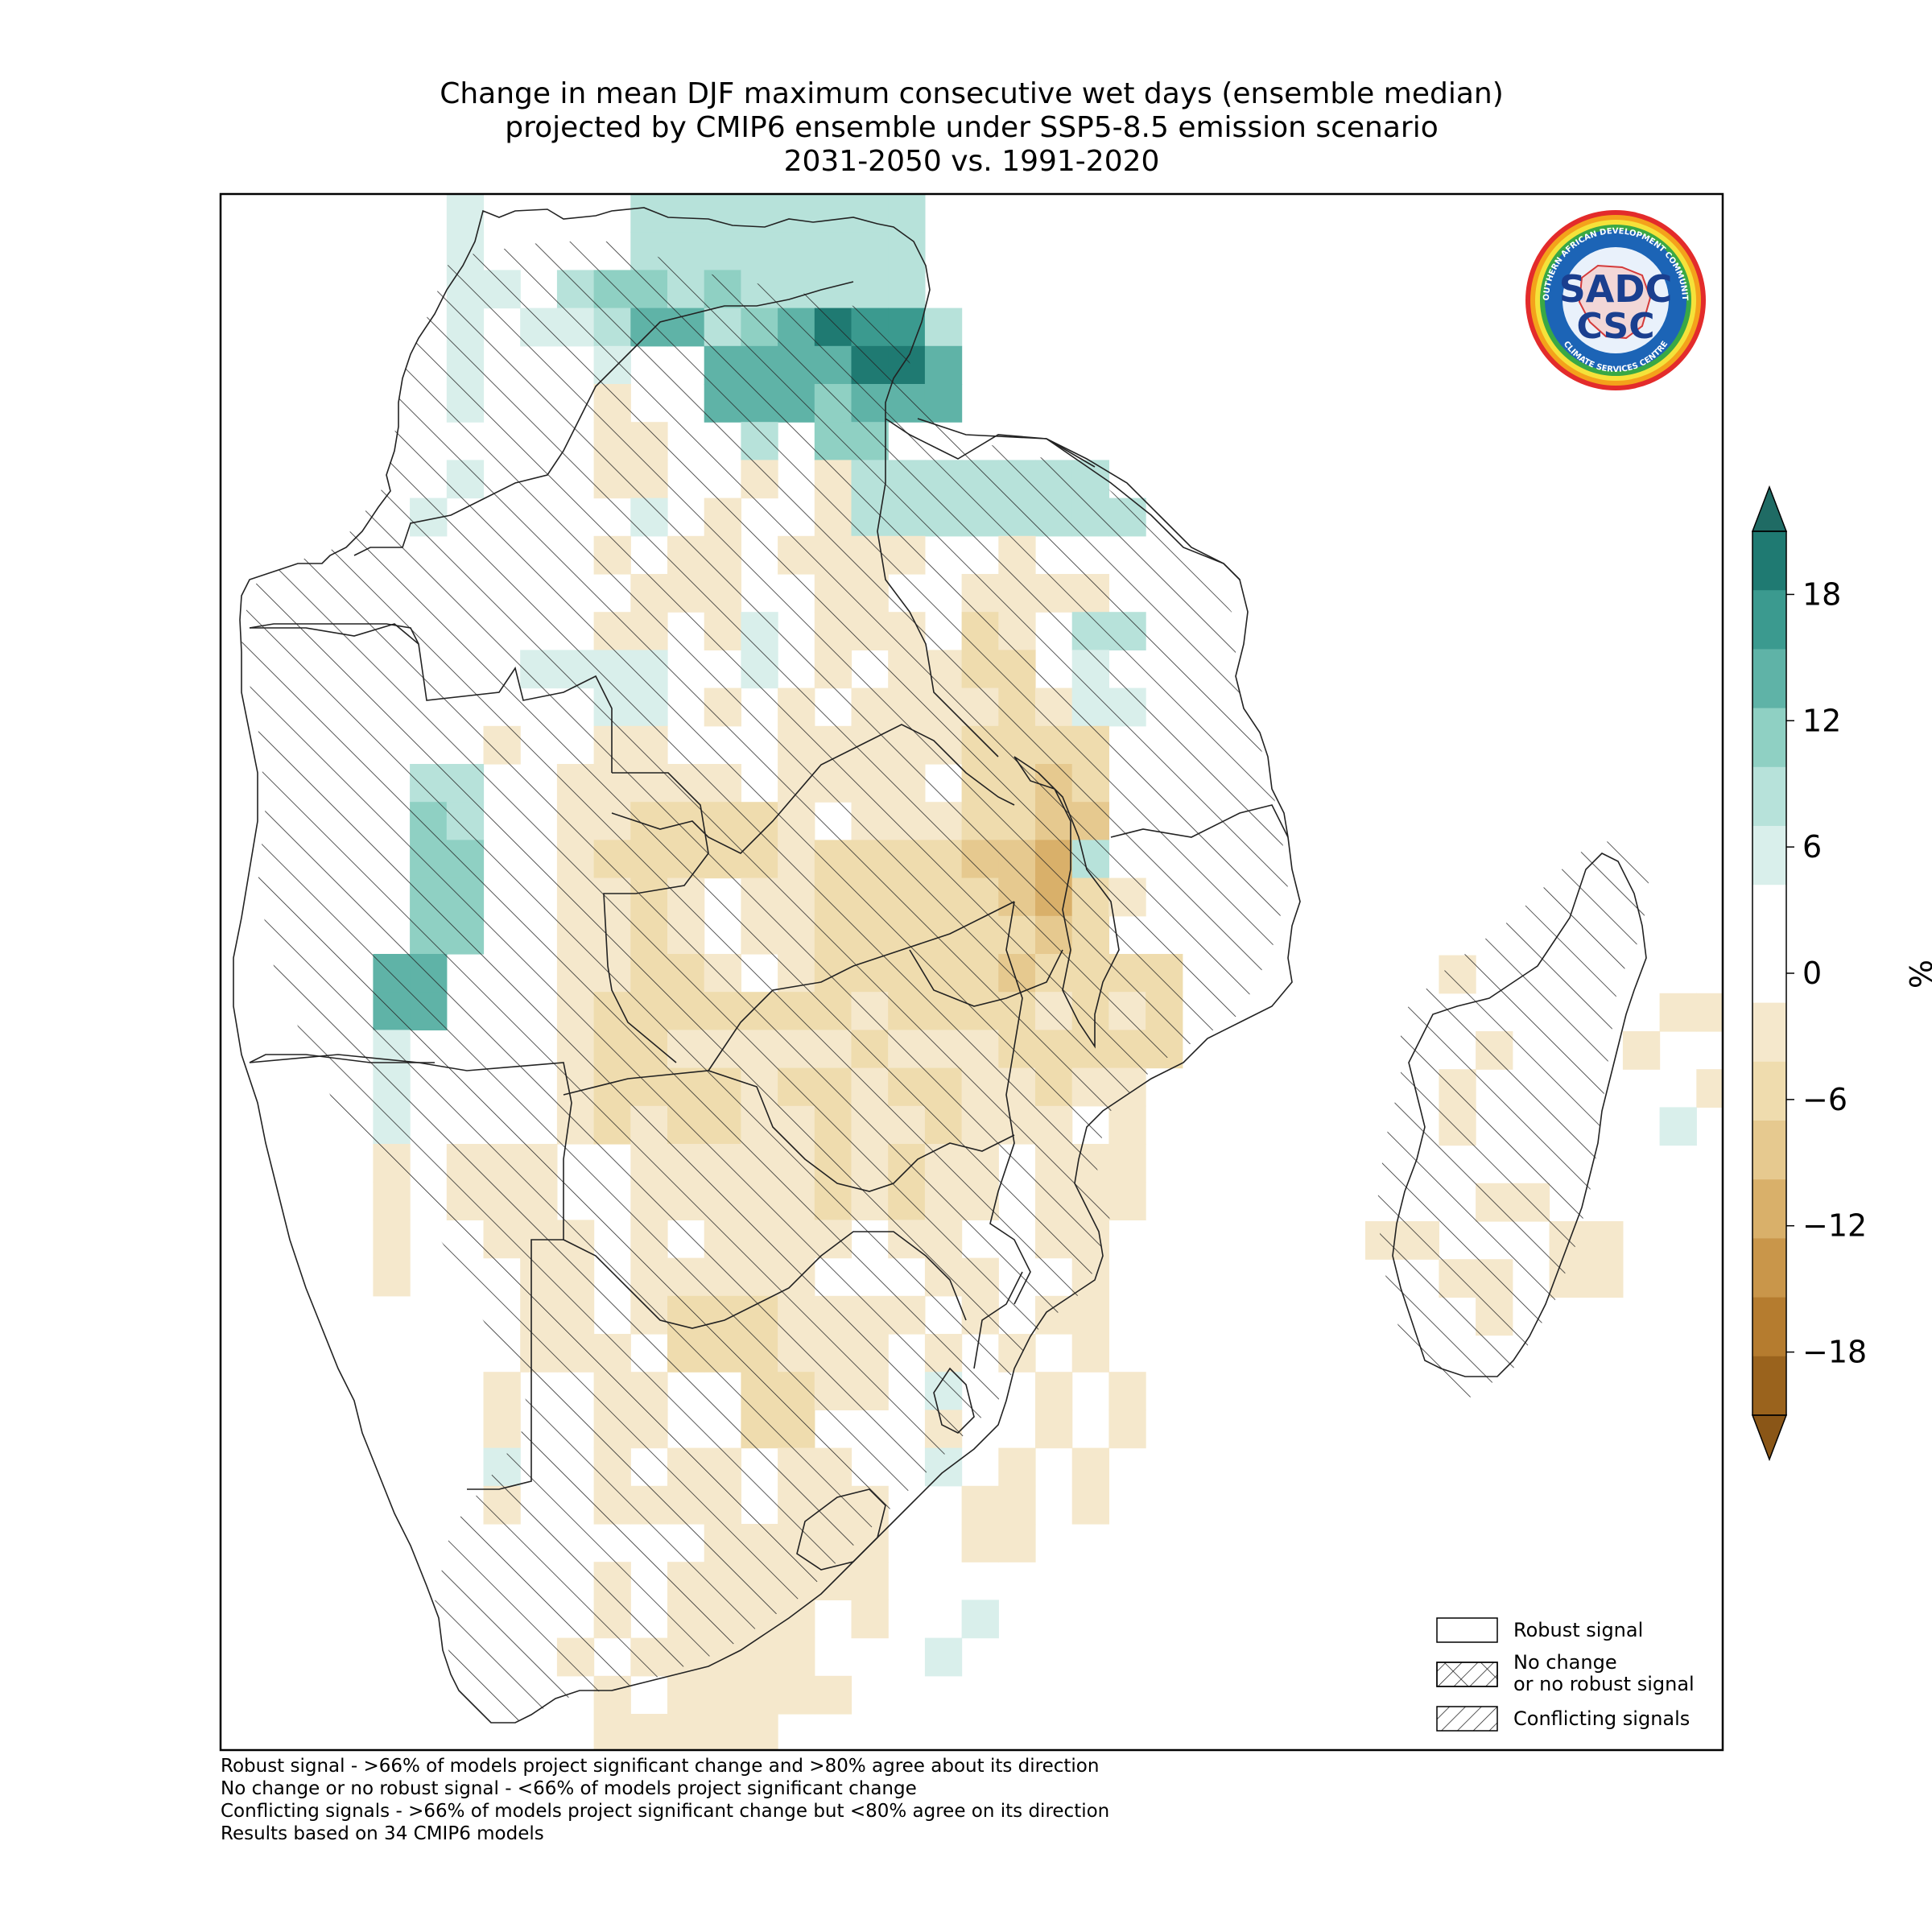 This screenshot has width=1932, height=1932. I want to click on border-tanzania-mozambique, so click(1199, 821).